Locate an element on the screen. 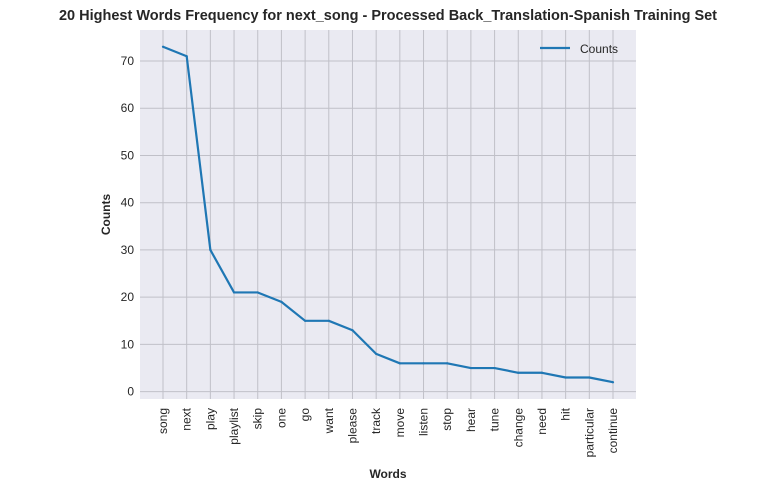 The width and height of the screenshot is (776, 491). y-tick-label: 70 is located at coordinates (128, 61).